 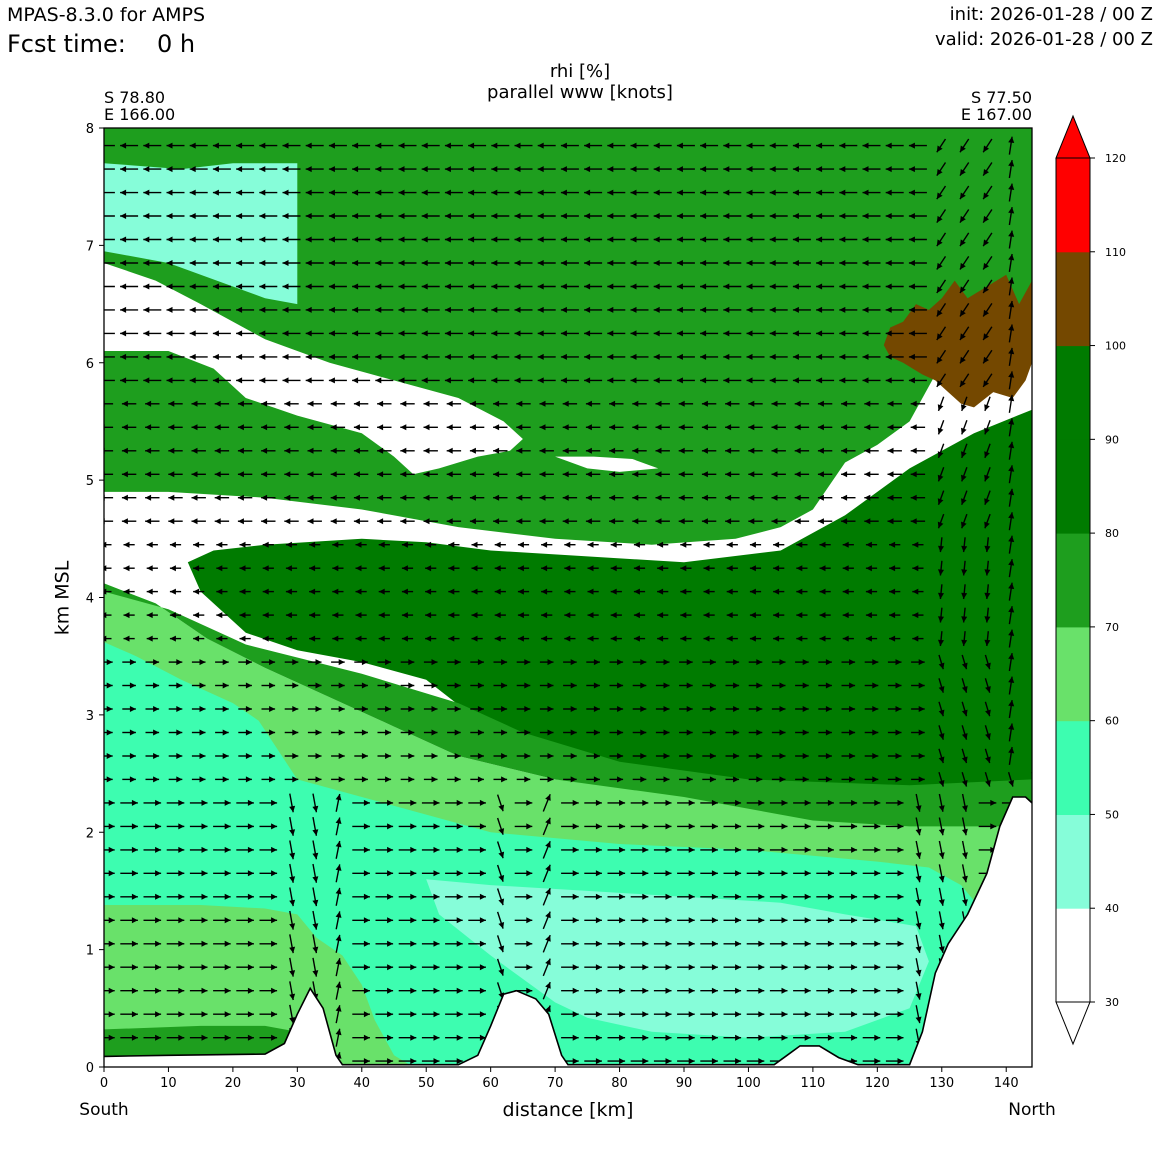 What do you see at coordinates (684, 1083) in the screenshot?
I see `x-tick-label: 90` at bounding box center [684, 1083].